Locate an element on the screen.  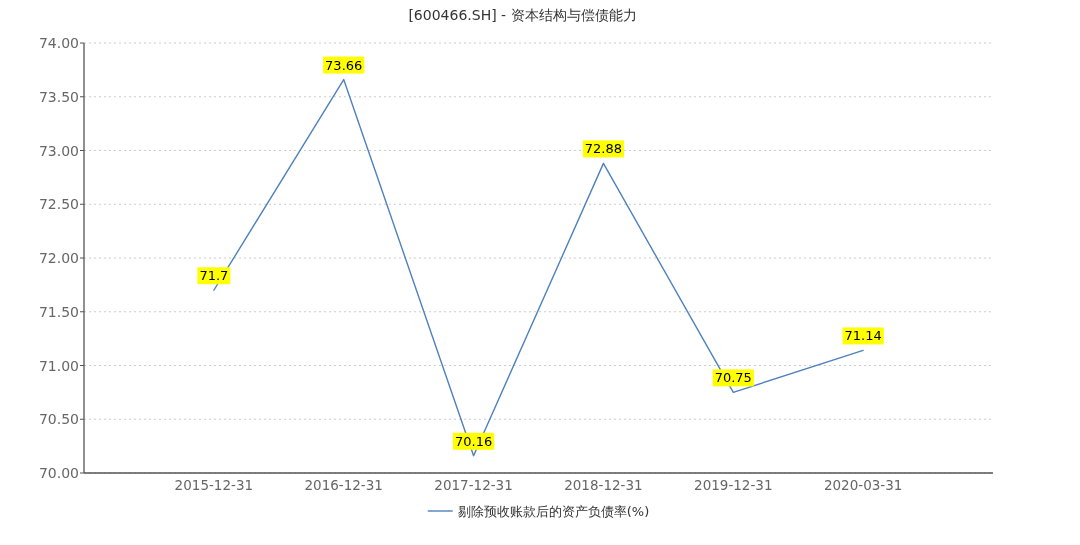
x-tick-label: 2016-12-31 is located at coordinates (343, 485).